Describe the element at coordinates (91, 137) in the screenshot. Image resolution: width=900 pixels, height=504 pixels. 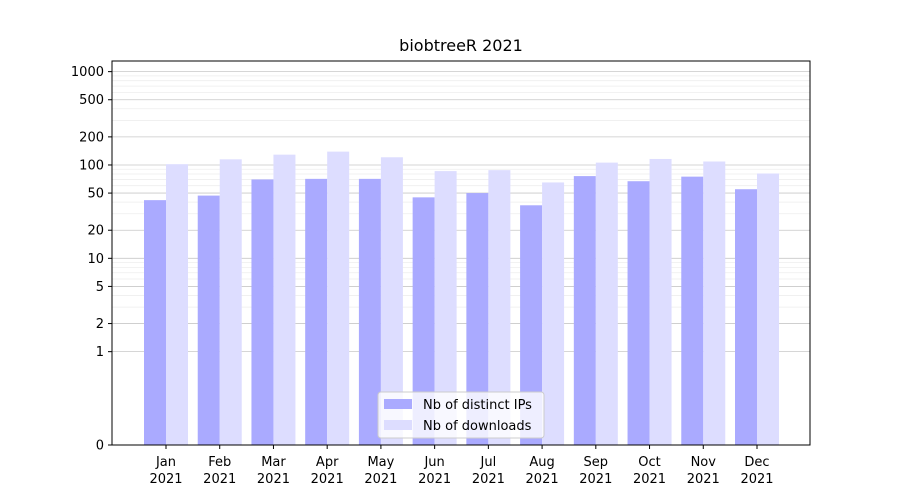
I see `y-tick-label: 200` at that location.